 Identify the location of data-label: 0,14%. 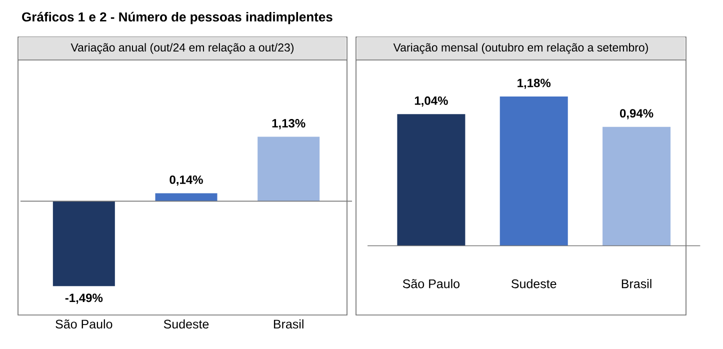
(186, 180).